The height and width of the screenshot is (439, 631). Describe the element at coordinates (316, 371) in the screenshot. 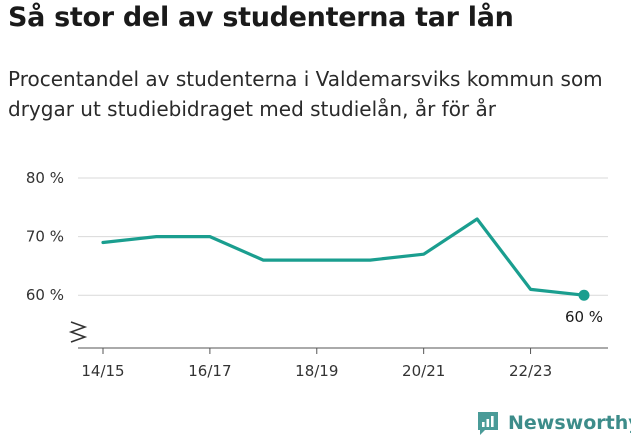

I see `x-tick-label: 18/19` at that location.